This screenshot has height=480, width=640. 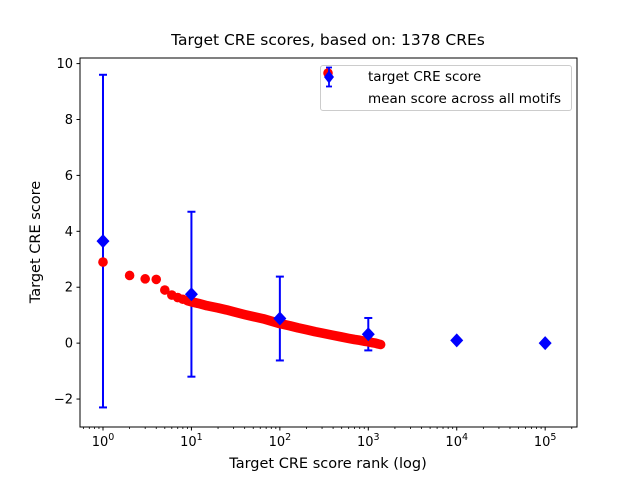 I want to click on x-tick-label: 10⁵, so click(x=545, y=441).